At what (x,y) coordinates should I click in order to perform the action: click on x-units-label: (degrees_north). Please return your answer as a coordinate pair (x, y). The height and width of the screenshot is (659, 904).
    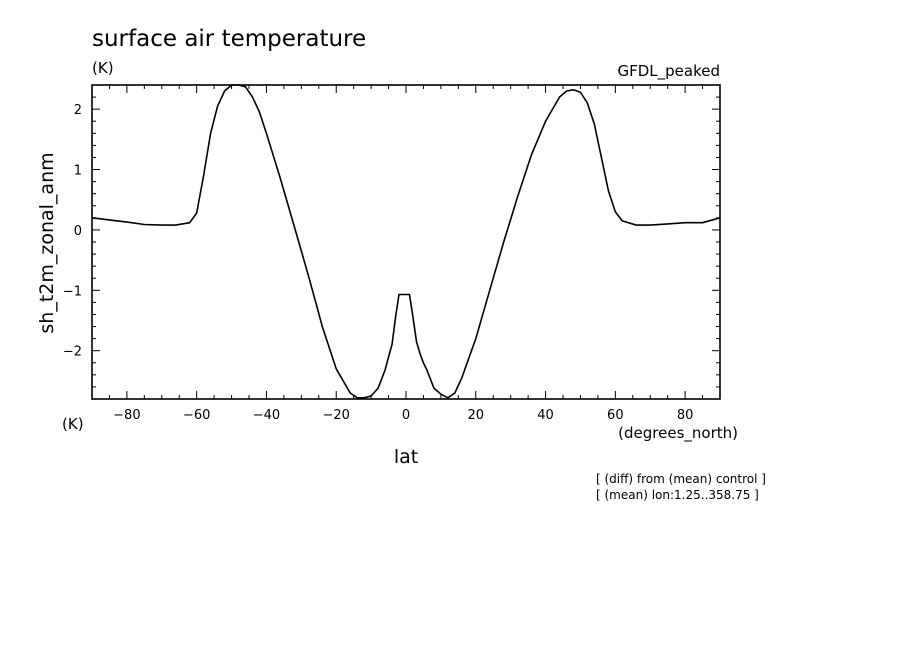
    Looking at the image, I should click on (678, 433).